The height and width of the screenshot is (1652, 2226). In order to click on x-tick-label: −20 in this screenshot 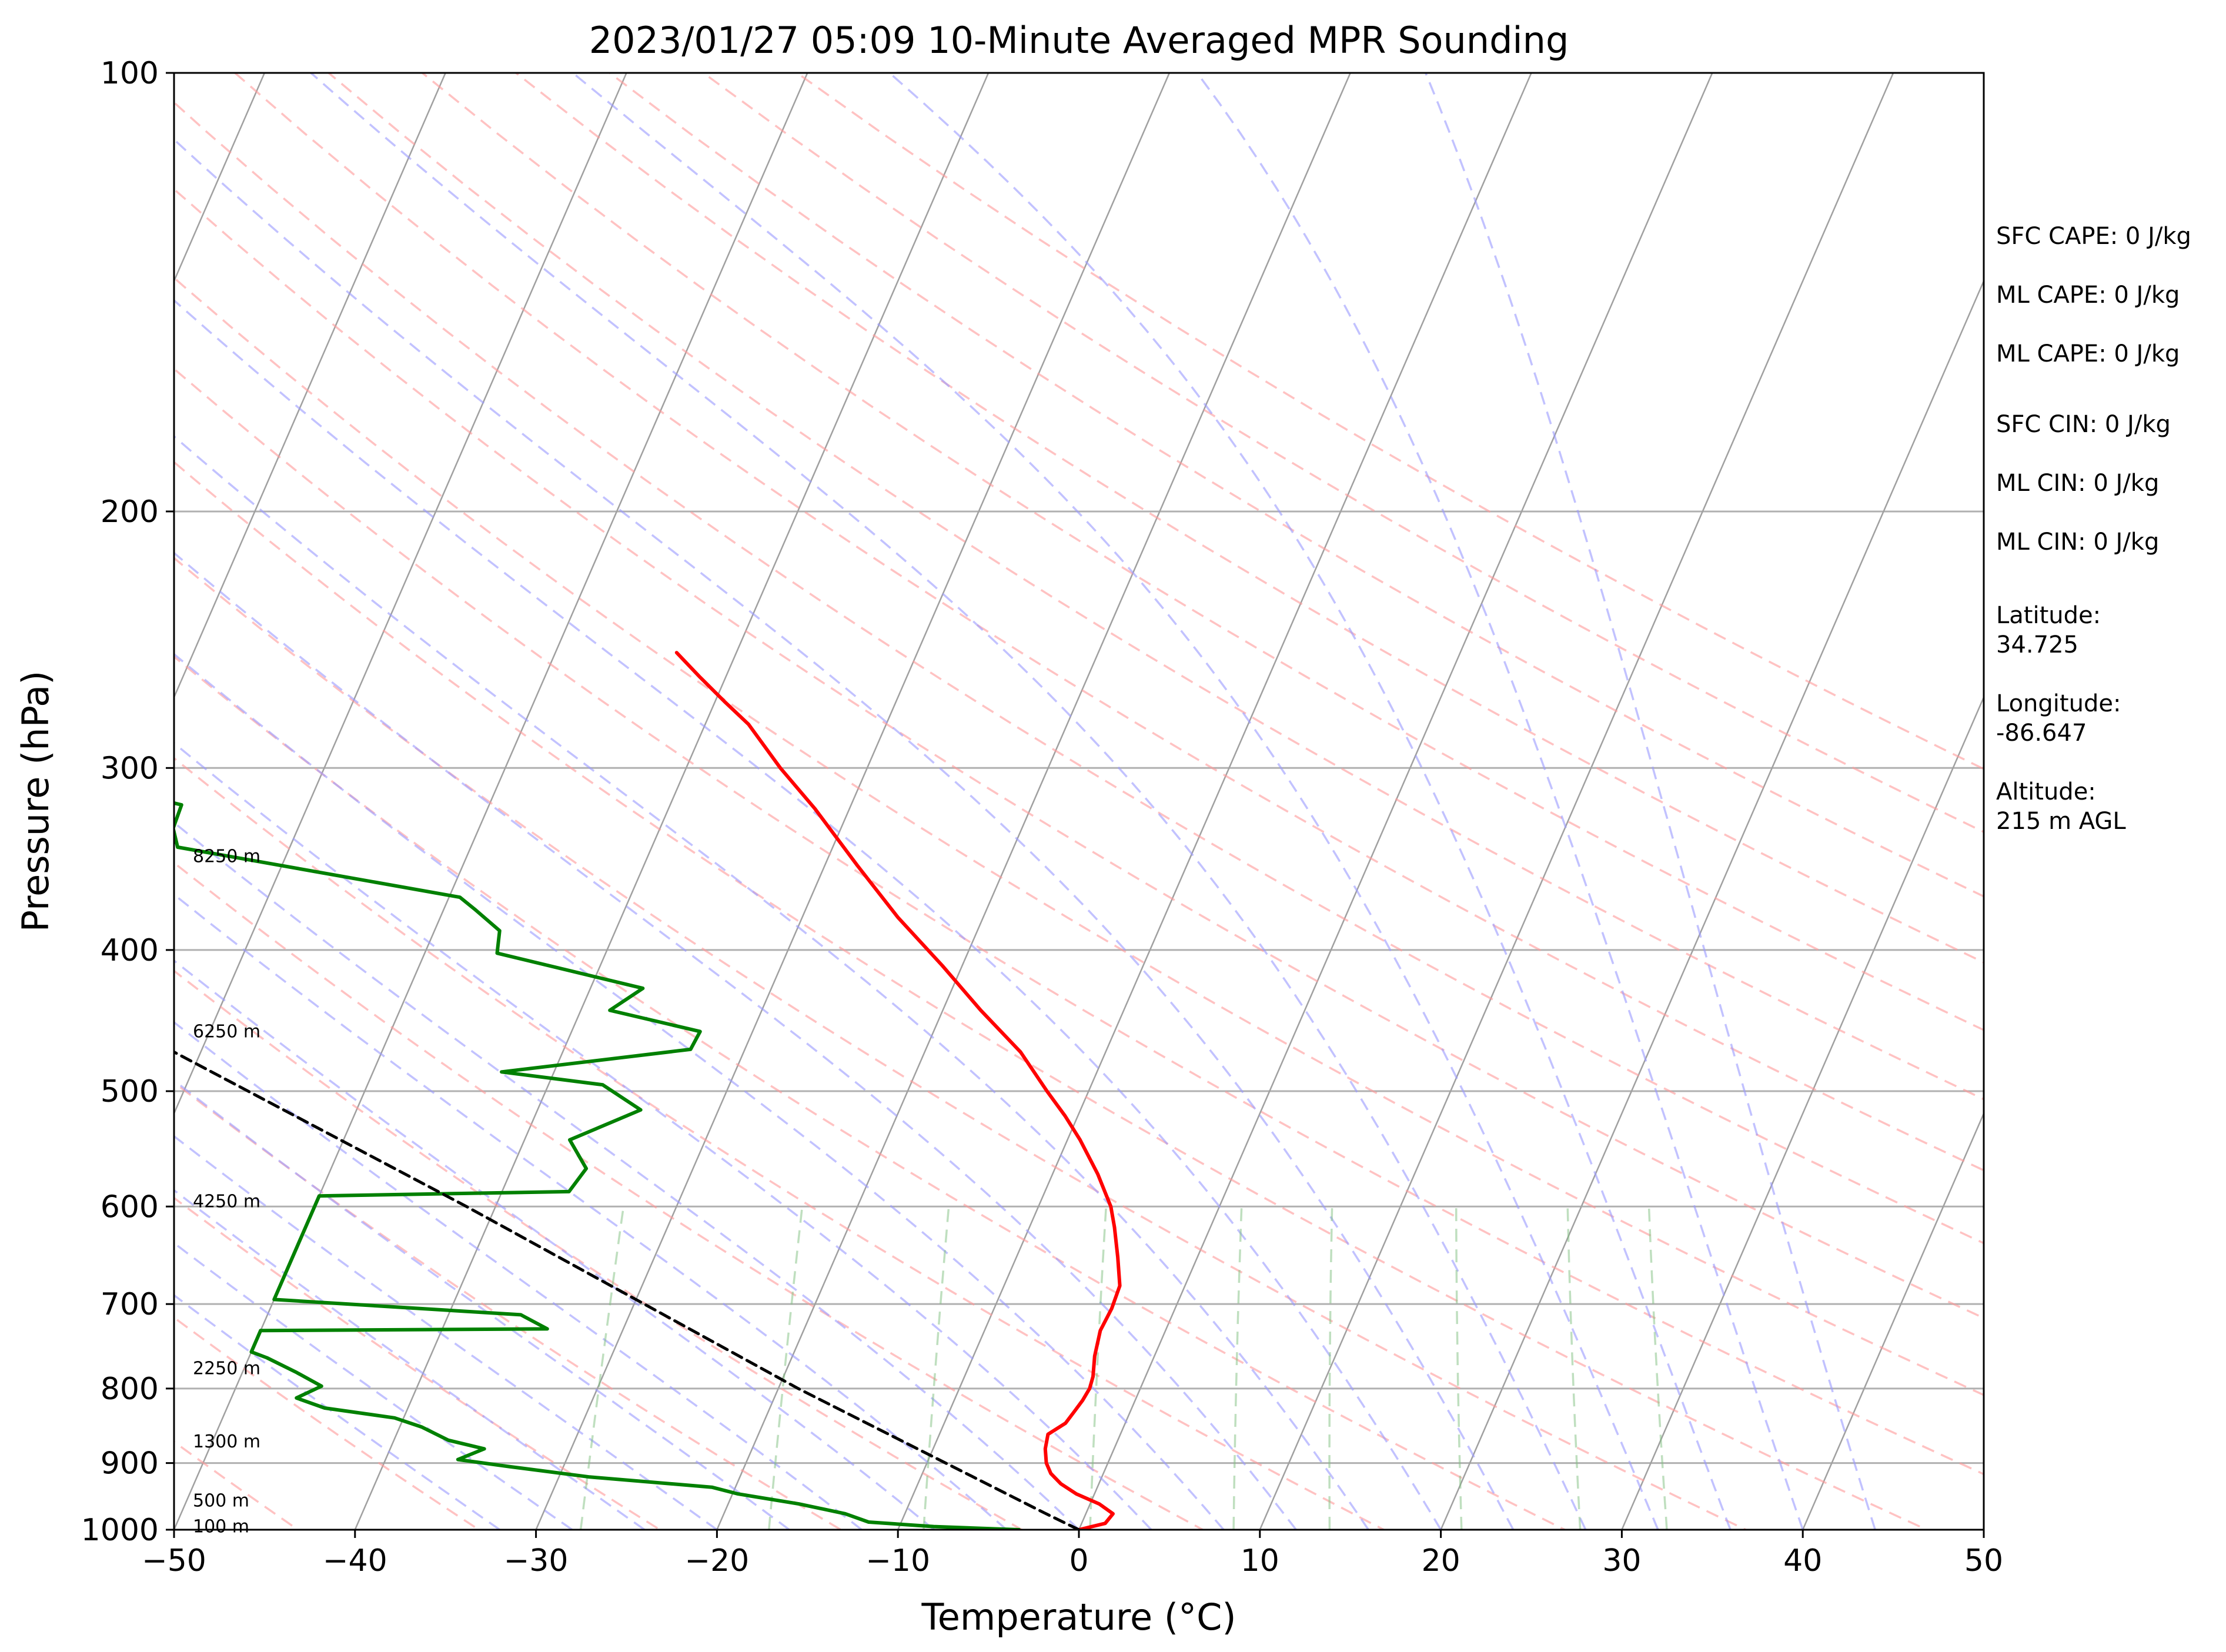, I will do `click(718, 1561)`.